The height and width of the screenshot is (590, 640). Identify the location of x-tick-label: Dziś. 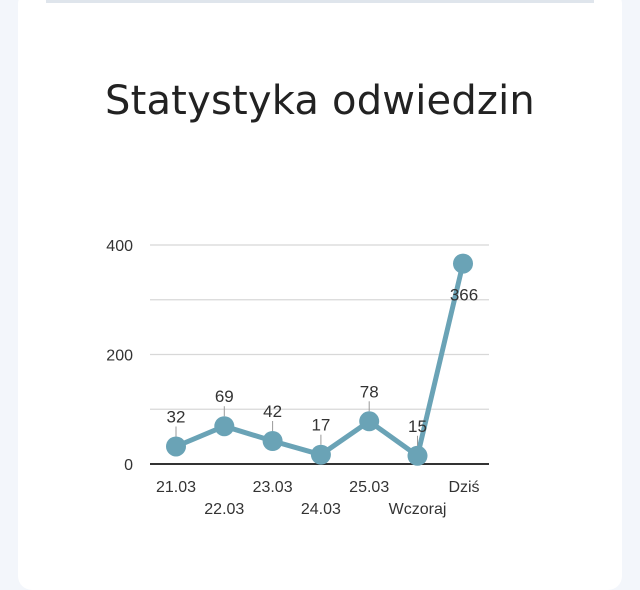
(463, 487).